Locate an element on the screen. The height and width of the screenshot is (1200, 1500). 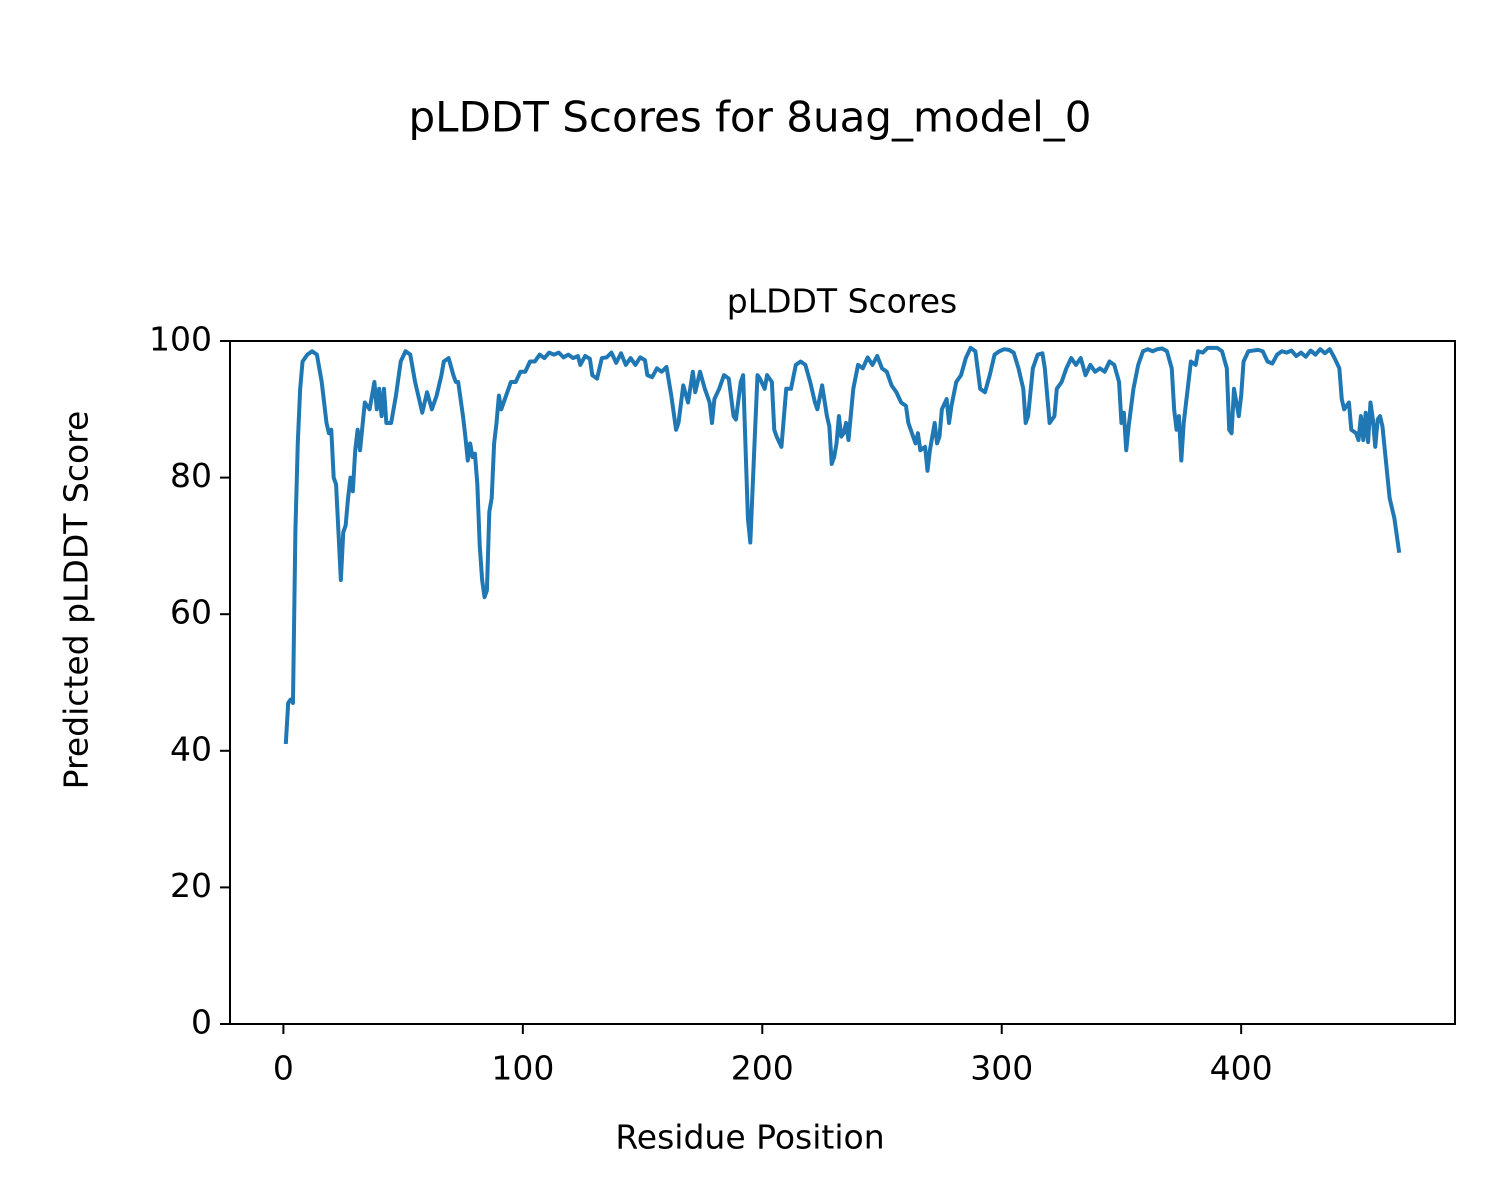
y-tick-label: 0 is located at coordinates (201, 1022).